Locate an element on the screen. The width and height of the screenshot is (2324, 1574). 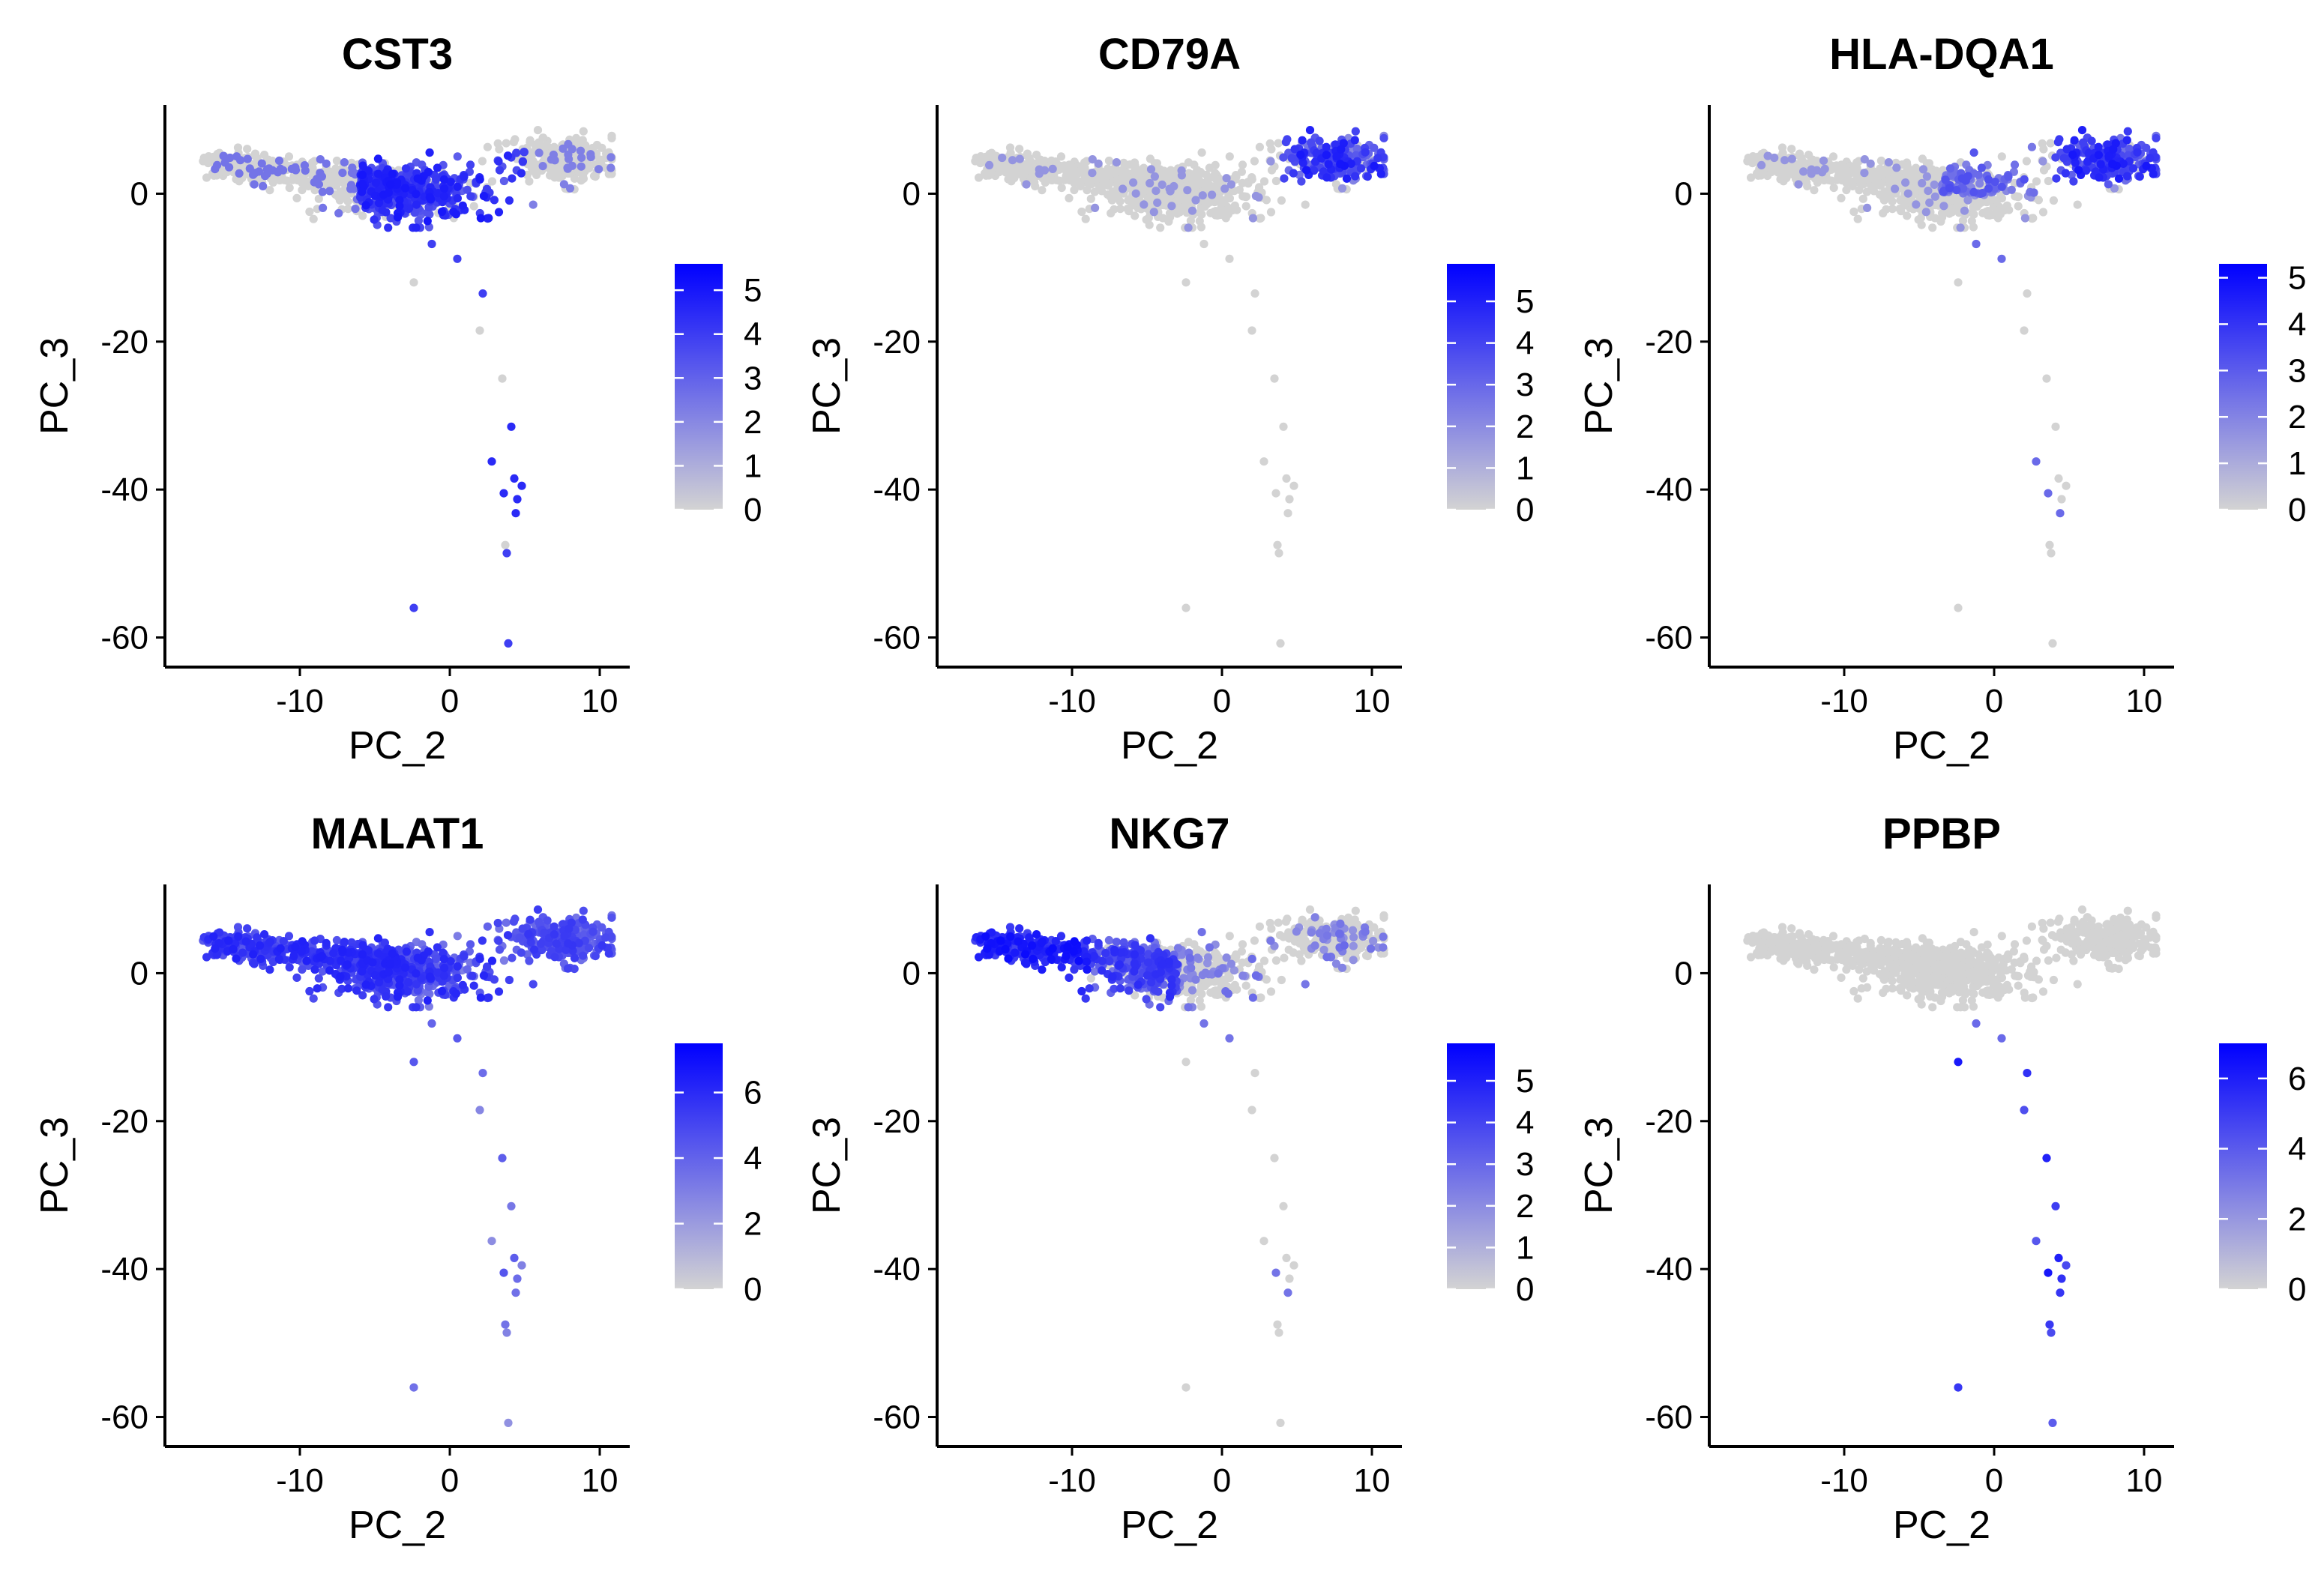
x-tick-label: -10 is located at coordinates (300, 701).